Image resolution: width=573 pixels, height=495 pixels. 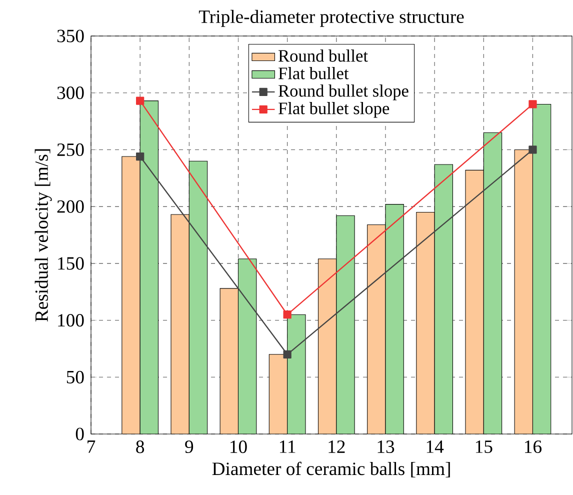 I want to click on x-tick-label: 13, so click(x=386, y=447).